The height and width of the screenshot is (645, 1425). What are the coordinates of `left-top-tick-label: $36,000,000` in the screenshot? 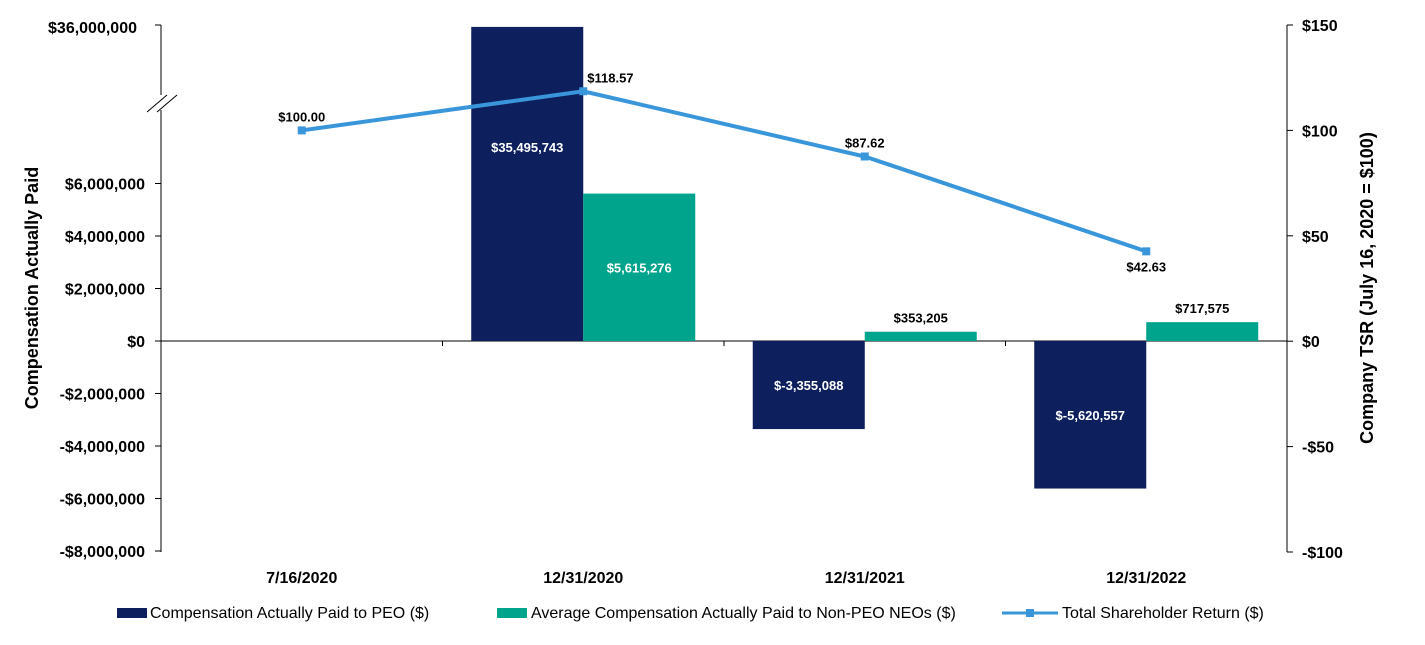 It's located at (92, 28).